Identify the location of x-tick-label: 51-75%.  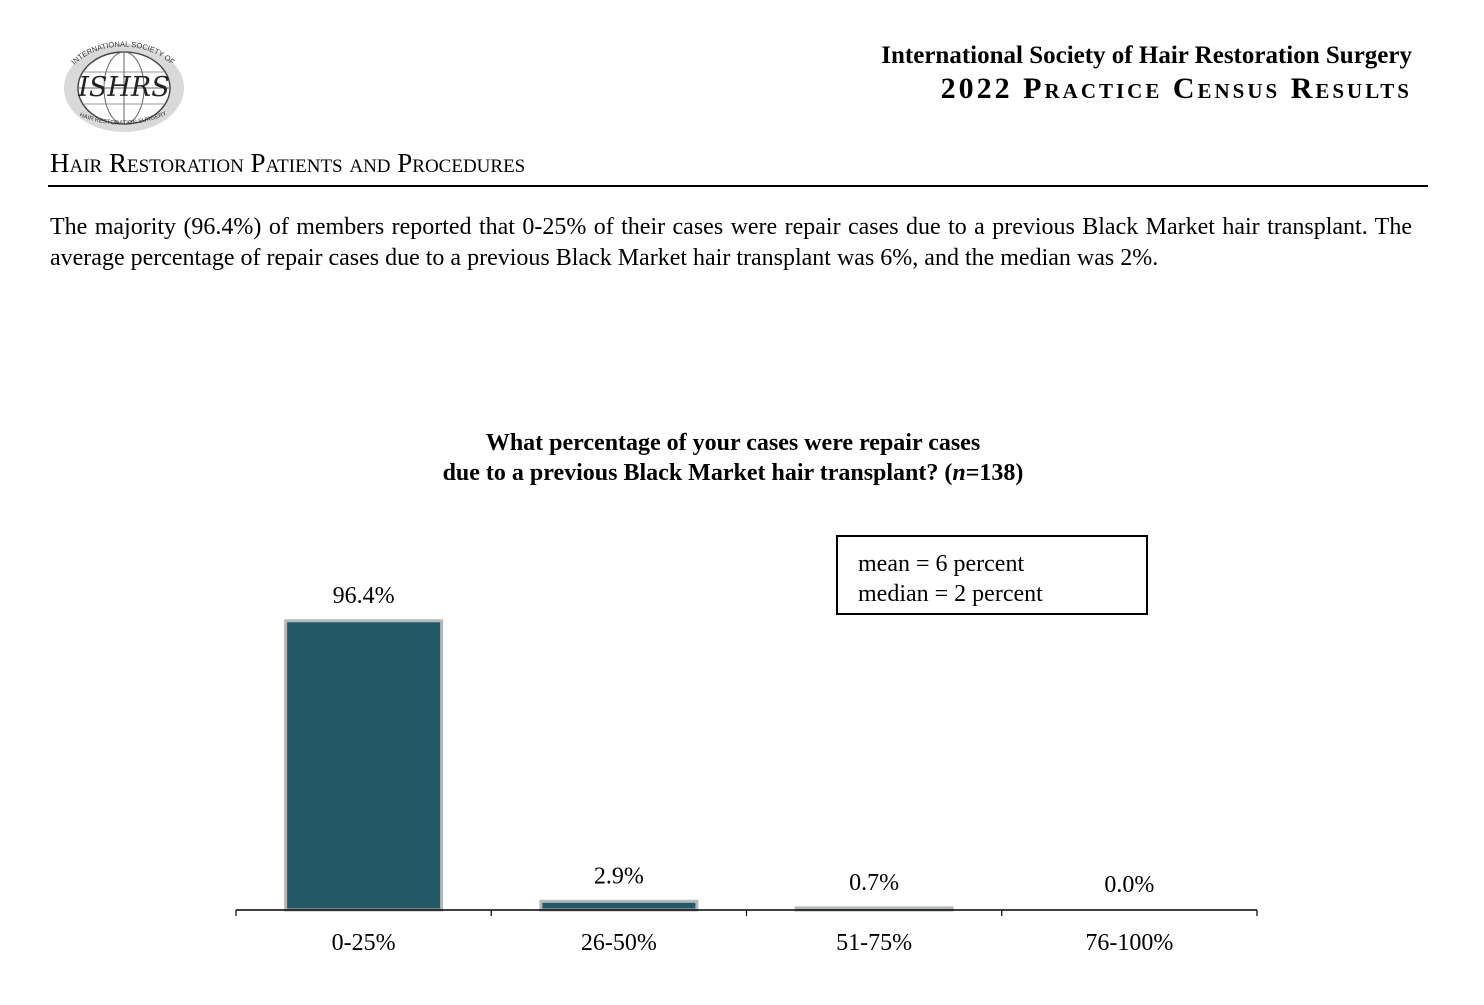
(874, 943).